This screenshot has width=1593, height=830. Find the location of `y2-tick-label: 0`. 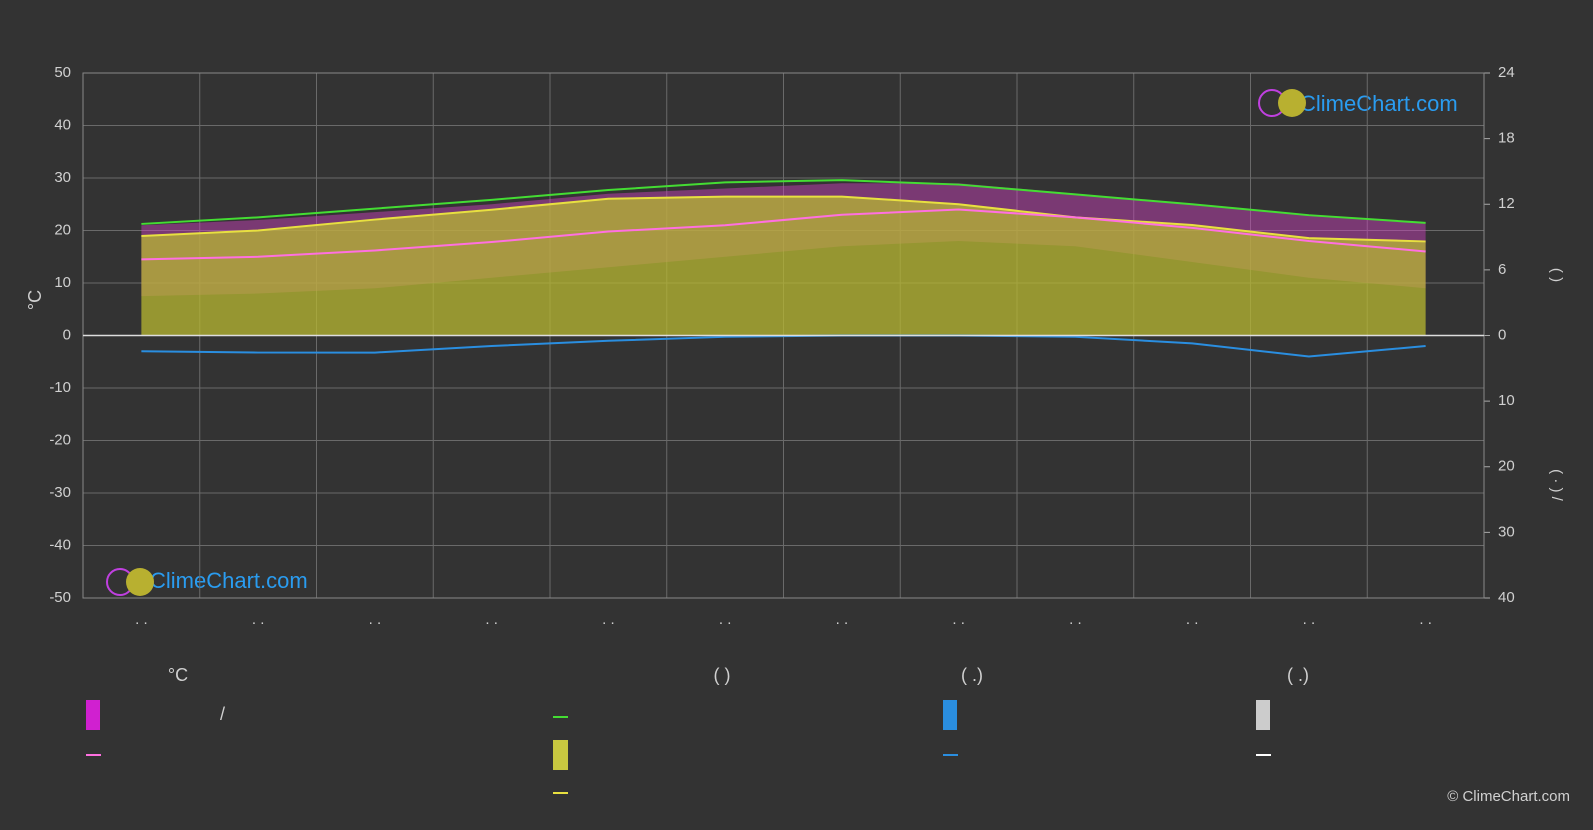

y2-tick-label: 0 is located at coordinates (1502, 334).